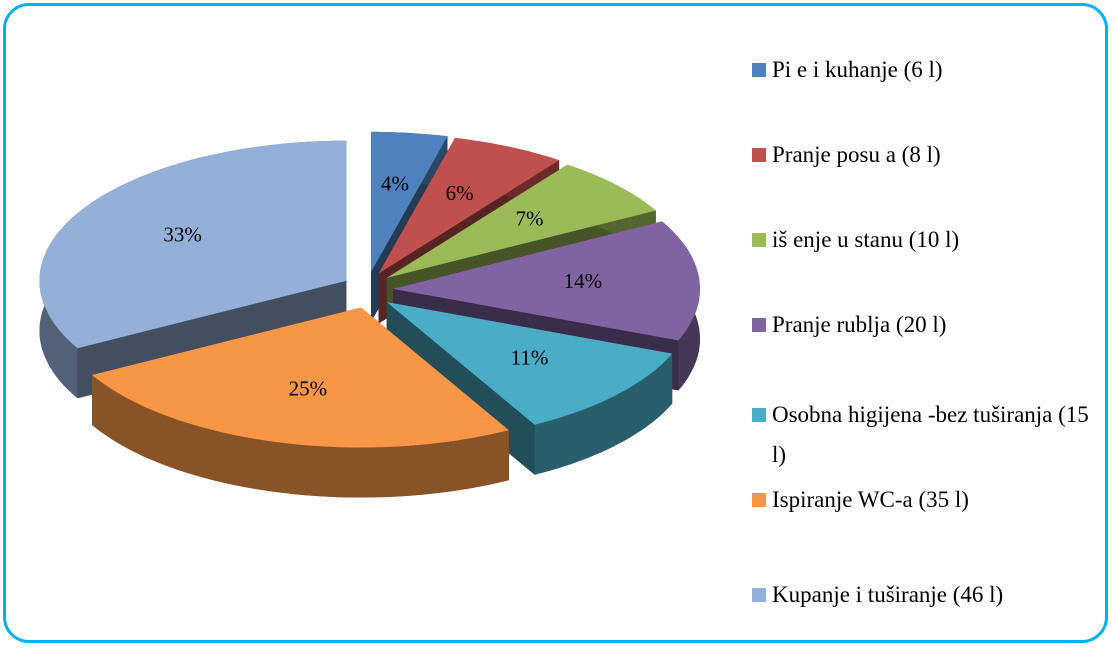 The height and width of the screenshot is (650, 1115). I want to click on legend-item: Pranje posu a (8 l), so click(927, 155).